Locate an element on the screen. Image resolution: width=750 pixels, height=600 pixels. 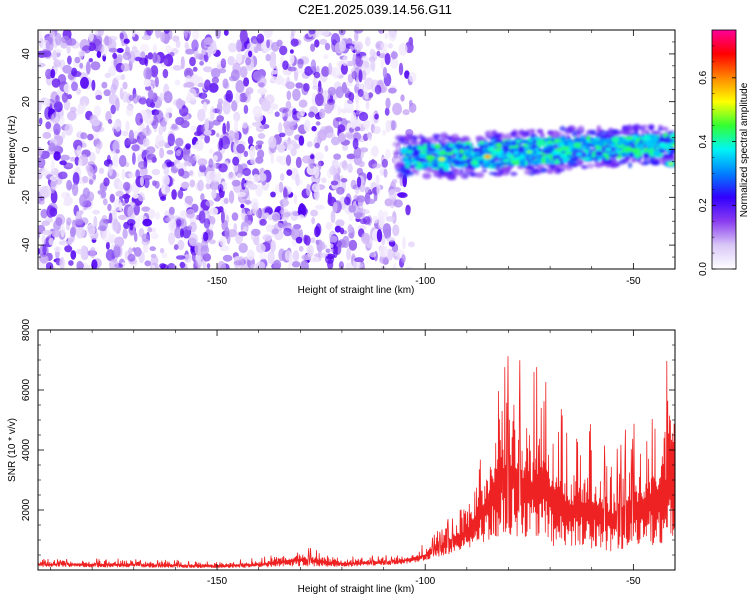
y-tick-label: -40 is located at coordinates (26, 244).